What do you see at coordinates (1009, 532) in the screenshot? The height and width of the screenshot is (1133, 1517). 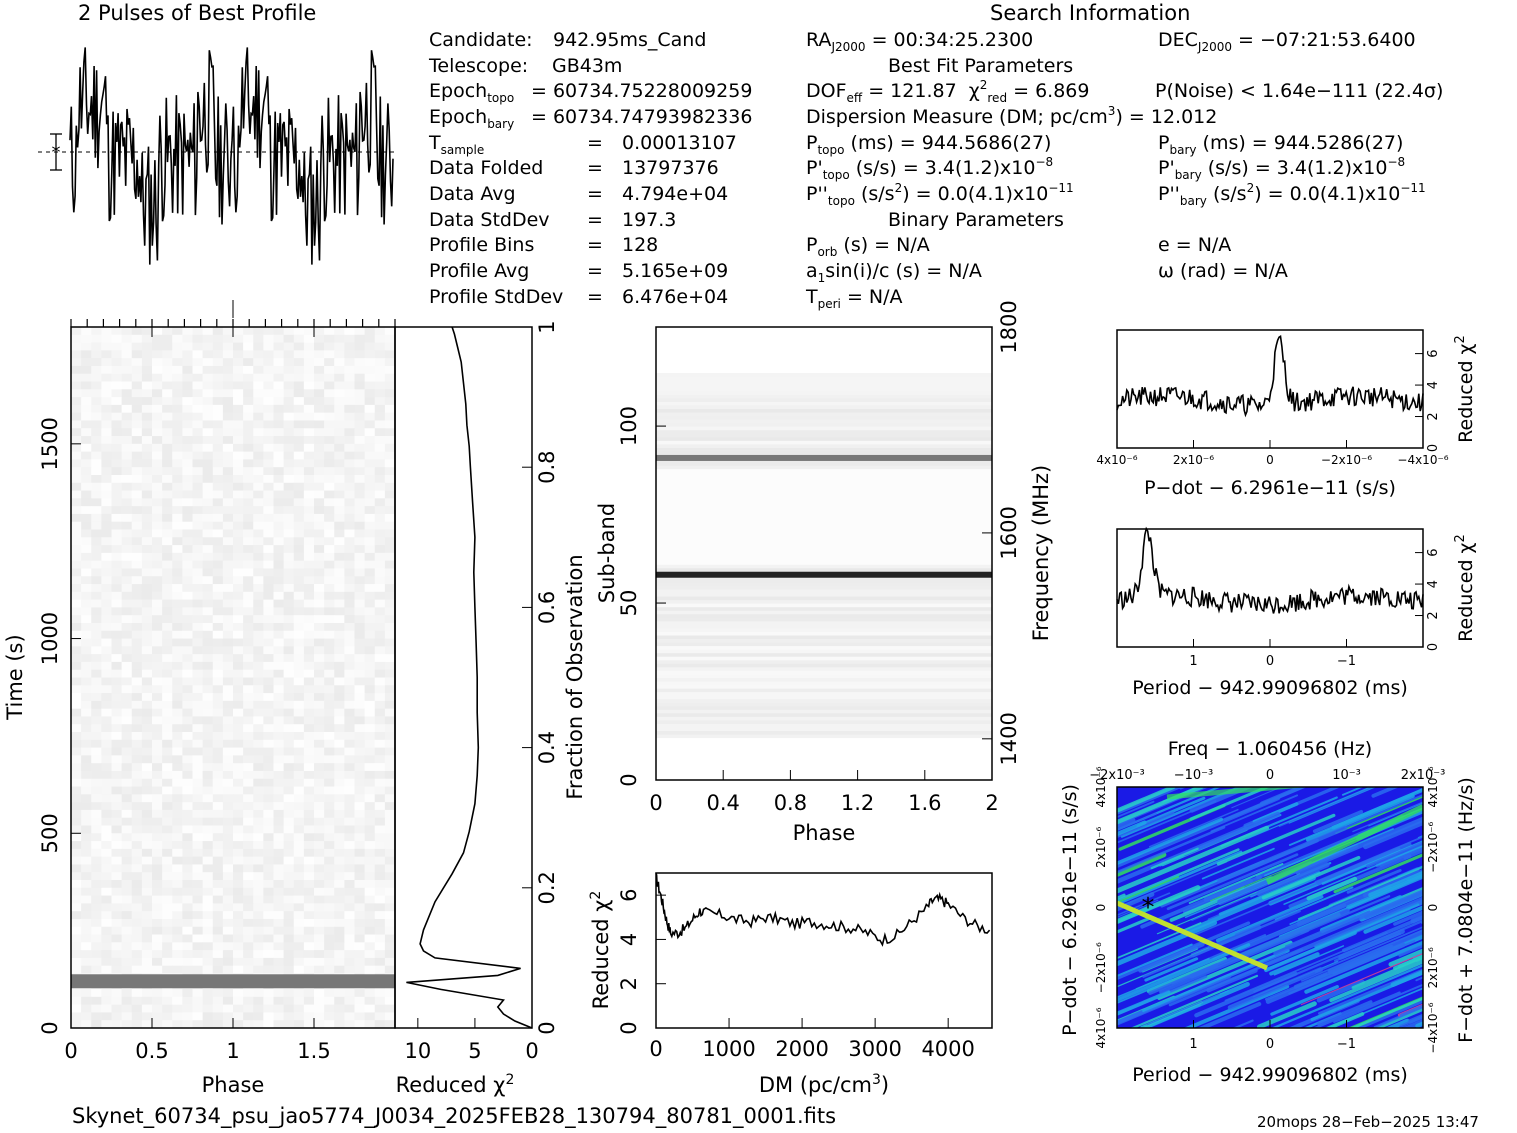 I see `subband-freq-label: 1600` at bounding box center [1009, 532].